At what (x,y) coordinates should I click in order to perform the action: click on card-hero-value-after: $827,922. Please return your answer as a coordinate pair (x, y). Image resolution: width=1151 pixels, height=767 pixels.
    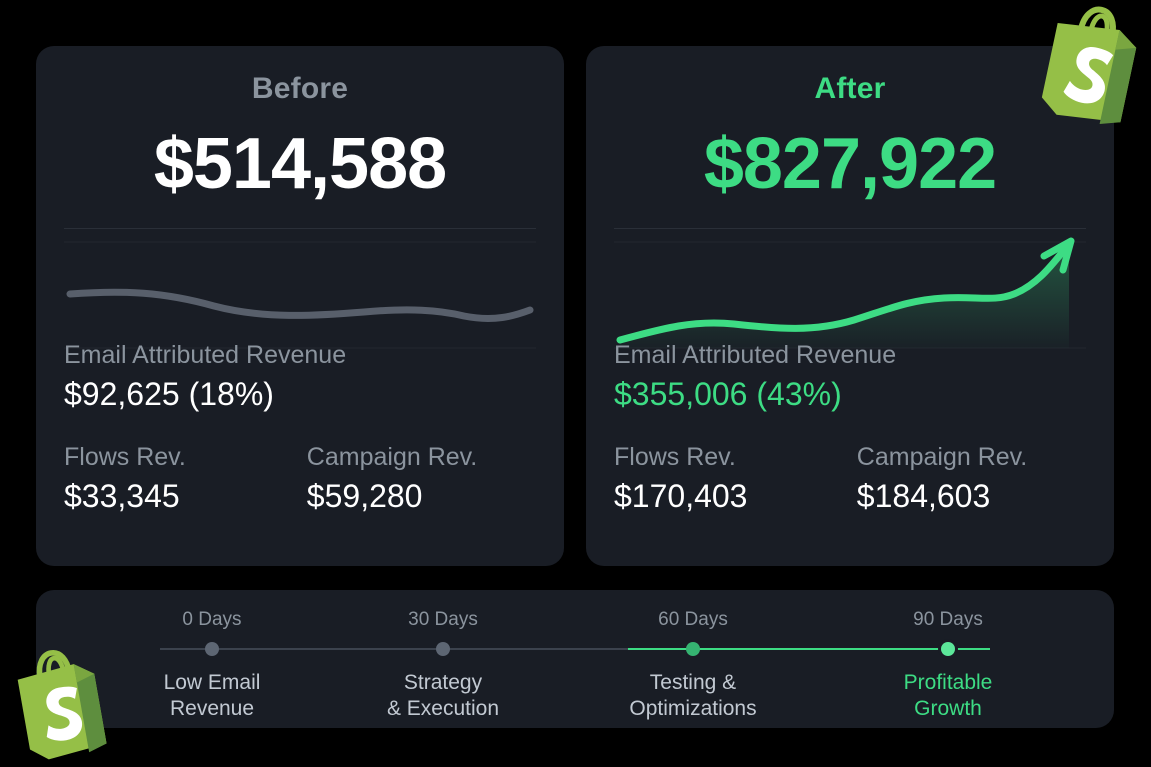
    Looking at the image, I should click on (850, 164).